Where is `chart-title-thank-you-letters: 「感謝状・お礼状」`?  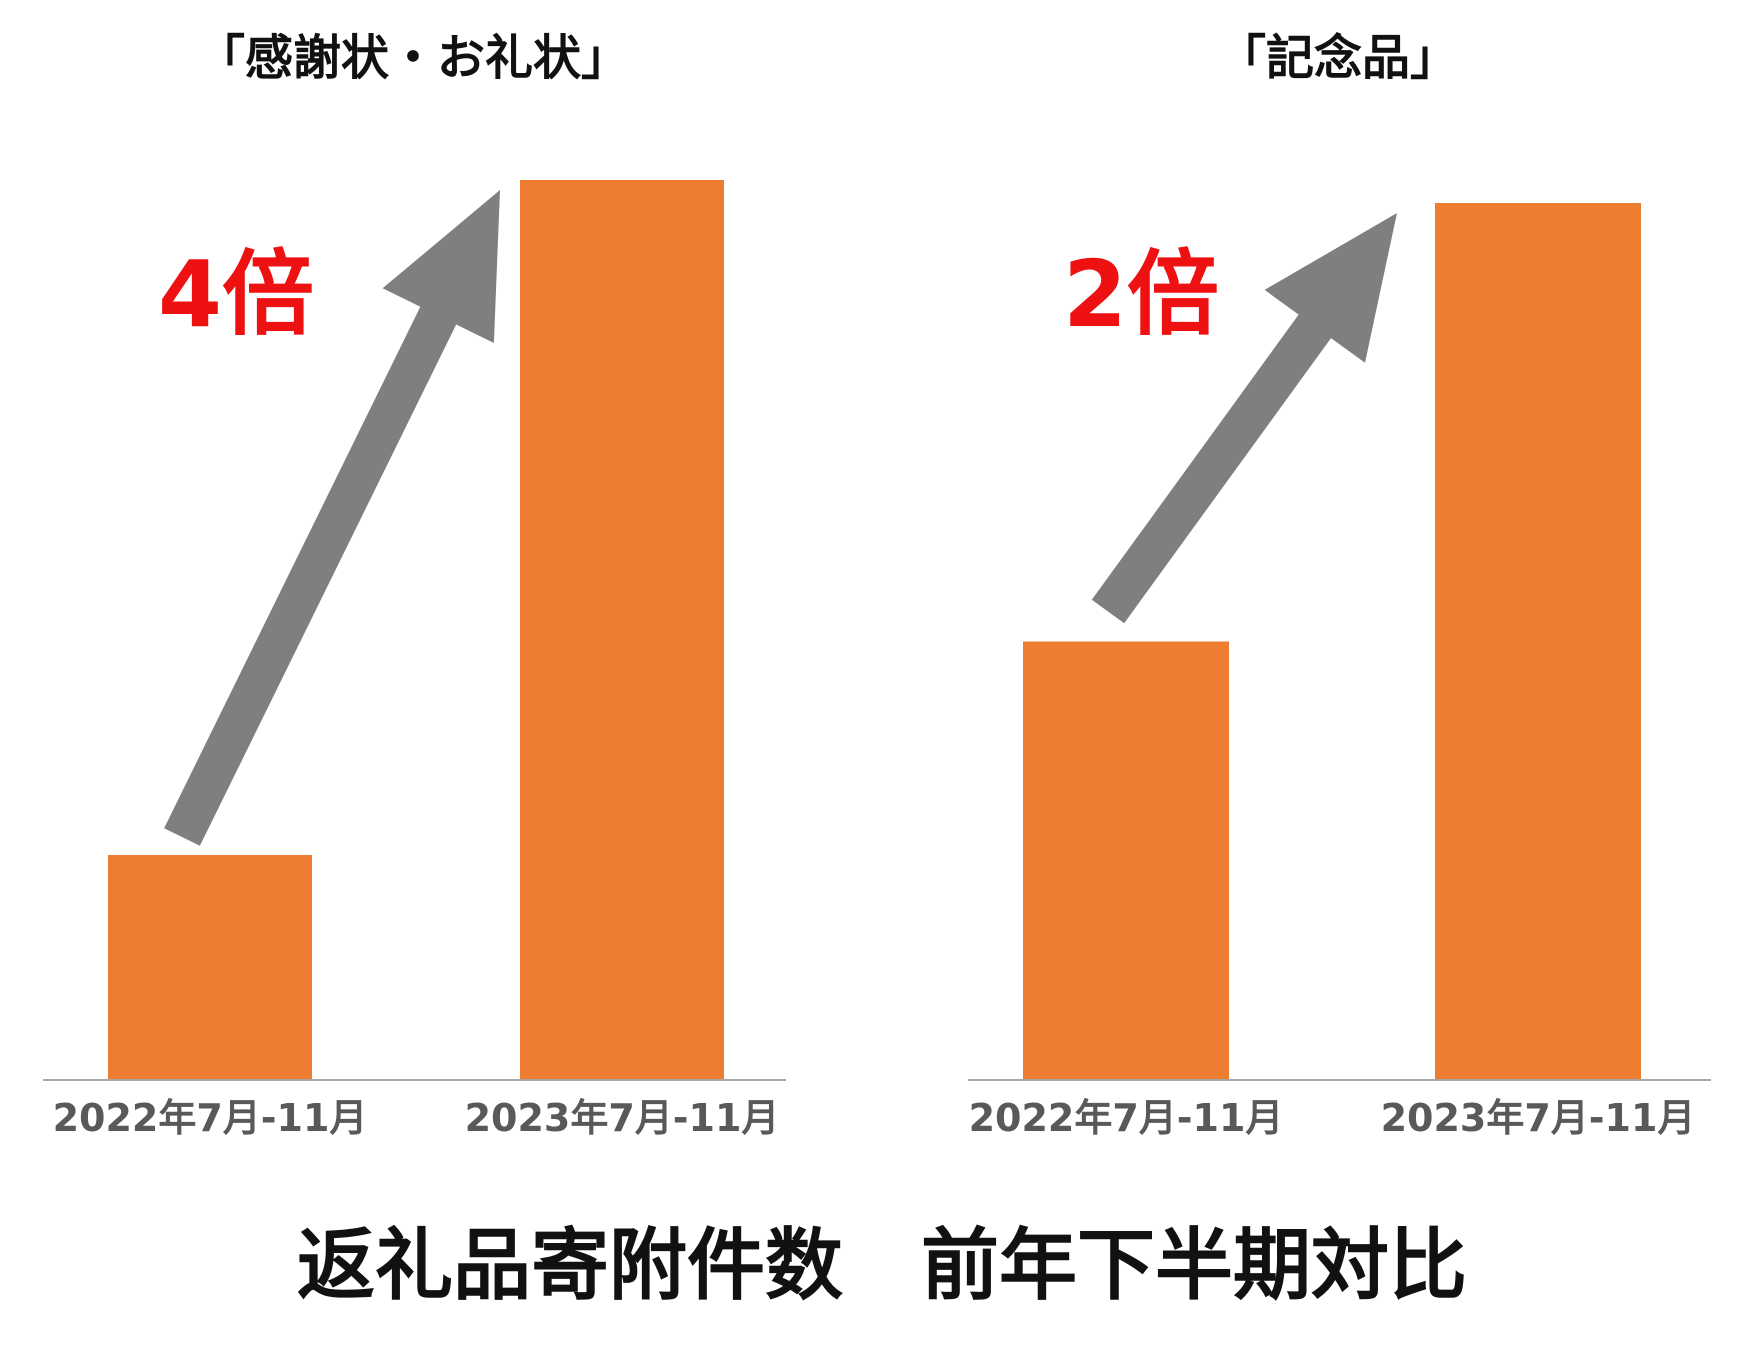
chart-title-thank-you-letters: 「感謝状・お礼状」 is located at coordinates (412, 58).